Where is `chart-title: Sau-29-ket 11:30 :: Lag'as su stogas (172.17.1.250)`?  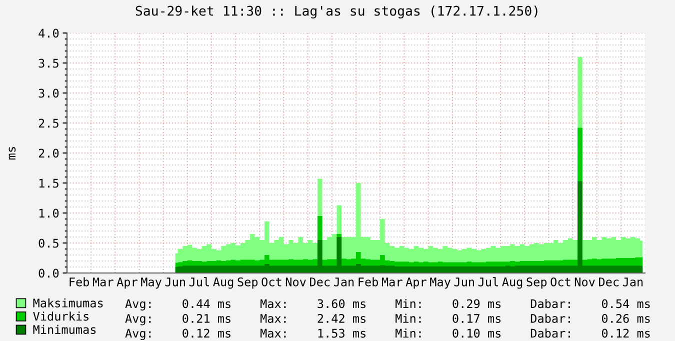 chart-title: Sau-29-ket 11:30 :: Lag'as su stogas (172.17.1.250) is located at coordinates (337, 12).